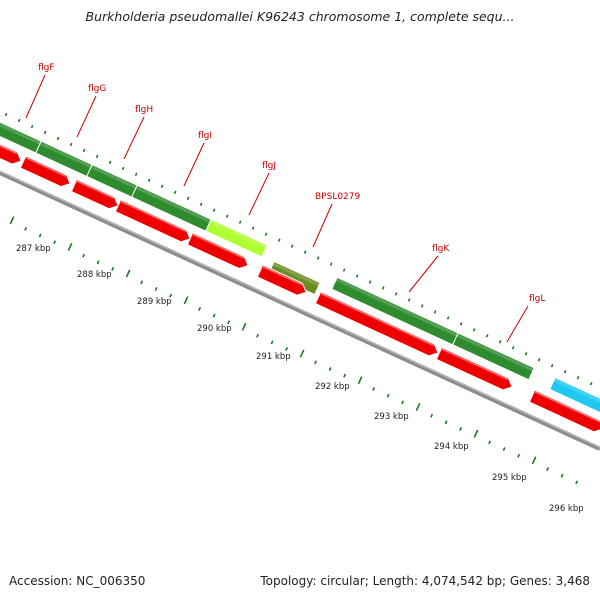  What do you see at coordinates (332, 387) in the screenshot?
I see `kbp-label: 292 kbp` at bounding box center [332, 387].